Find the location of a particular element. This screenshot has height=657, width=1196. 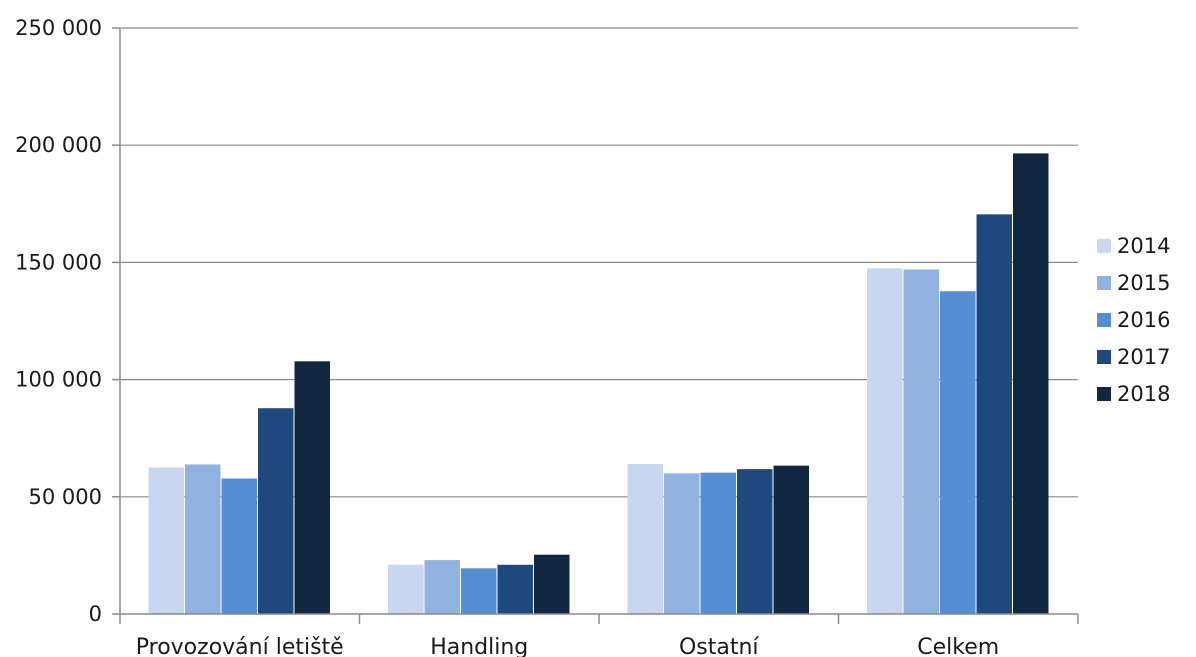

x-category-label: Provozování letiště is located at coordinates (240, 646).